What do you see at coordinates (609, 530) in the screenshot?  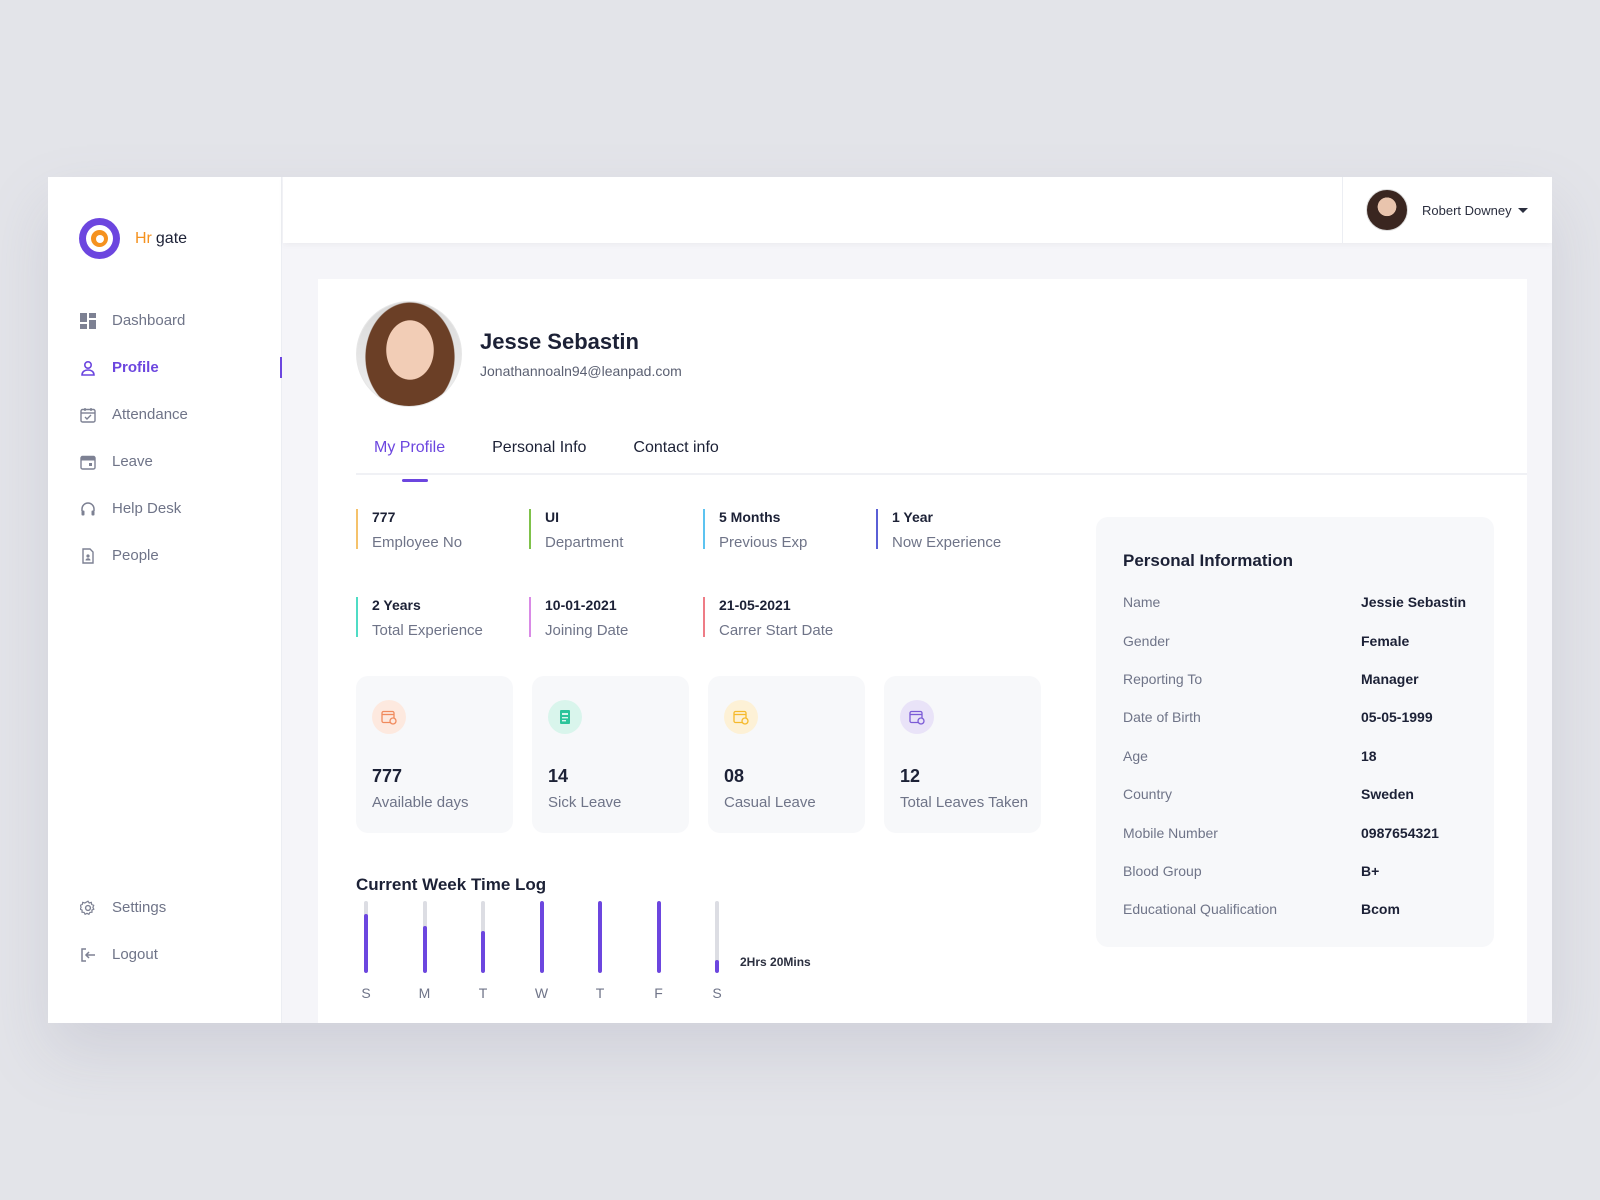 I see `stat-department: UI Department` at bounding box center [609, 530].